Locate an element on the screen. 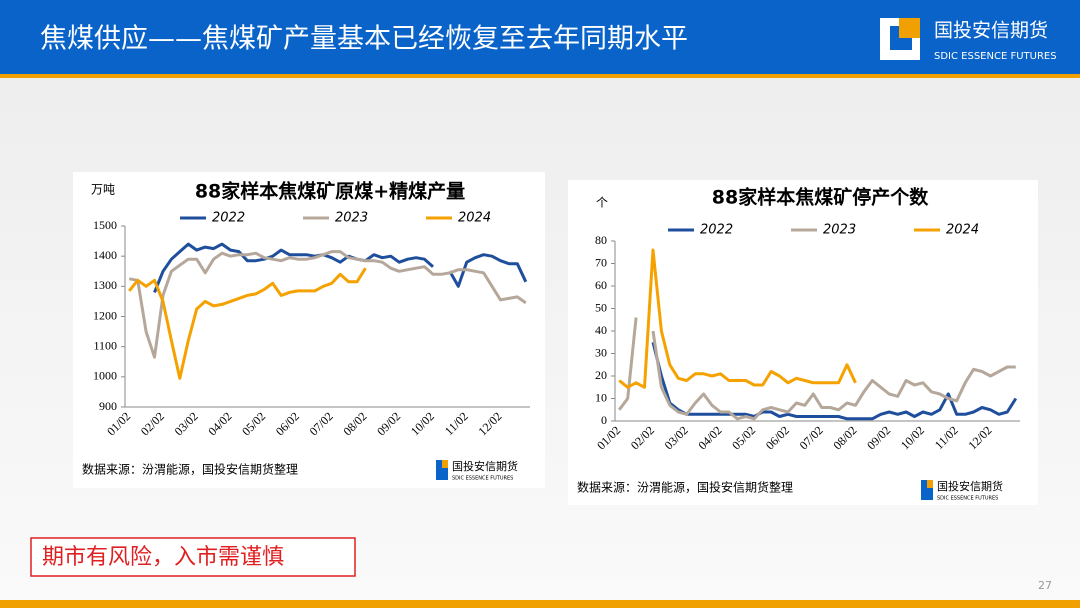  warning-text: 期市有风险，入市需谨慎 is located at coordinates (163, 557).